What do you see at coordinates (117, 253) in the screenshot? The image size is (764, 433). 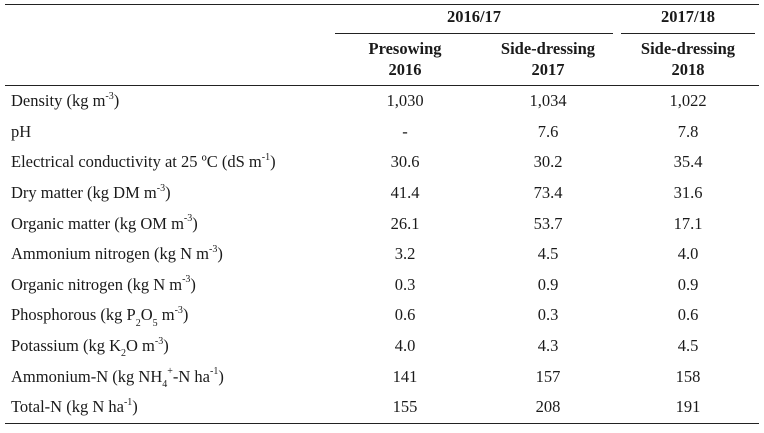 I see `row-label: Ammonium nitrogen (kg N m-3)` at bounding box center [117, 253].